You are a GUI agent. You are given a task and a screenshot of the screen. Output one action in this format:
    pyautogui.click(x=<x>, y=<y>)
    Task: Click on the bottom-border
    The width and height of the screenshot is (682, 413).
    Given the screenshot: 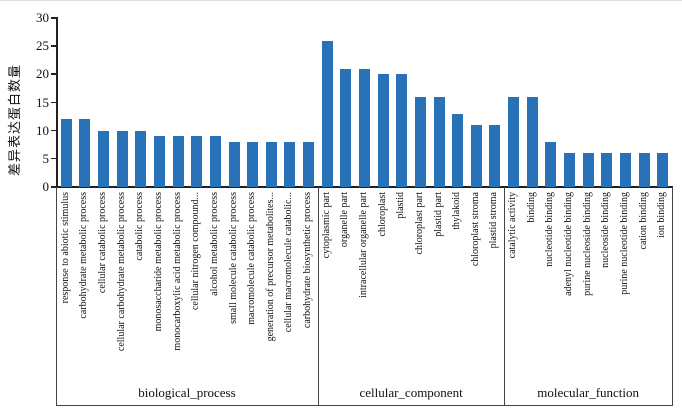 What is the action you would take?
    pyautogui.click(x=364, y=405)
    